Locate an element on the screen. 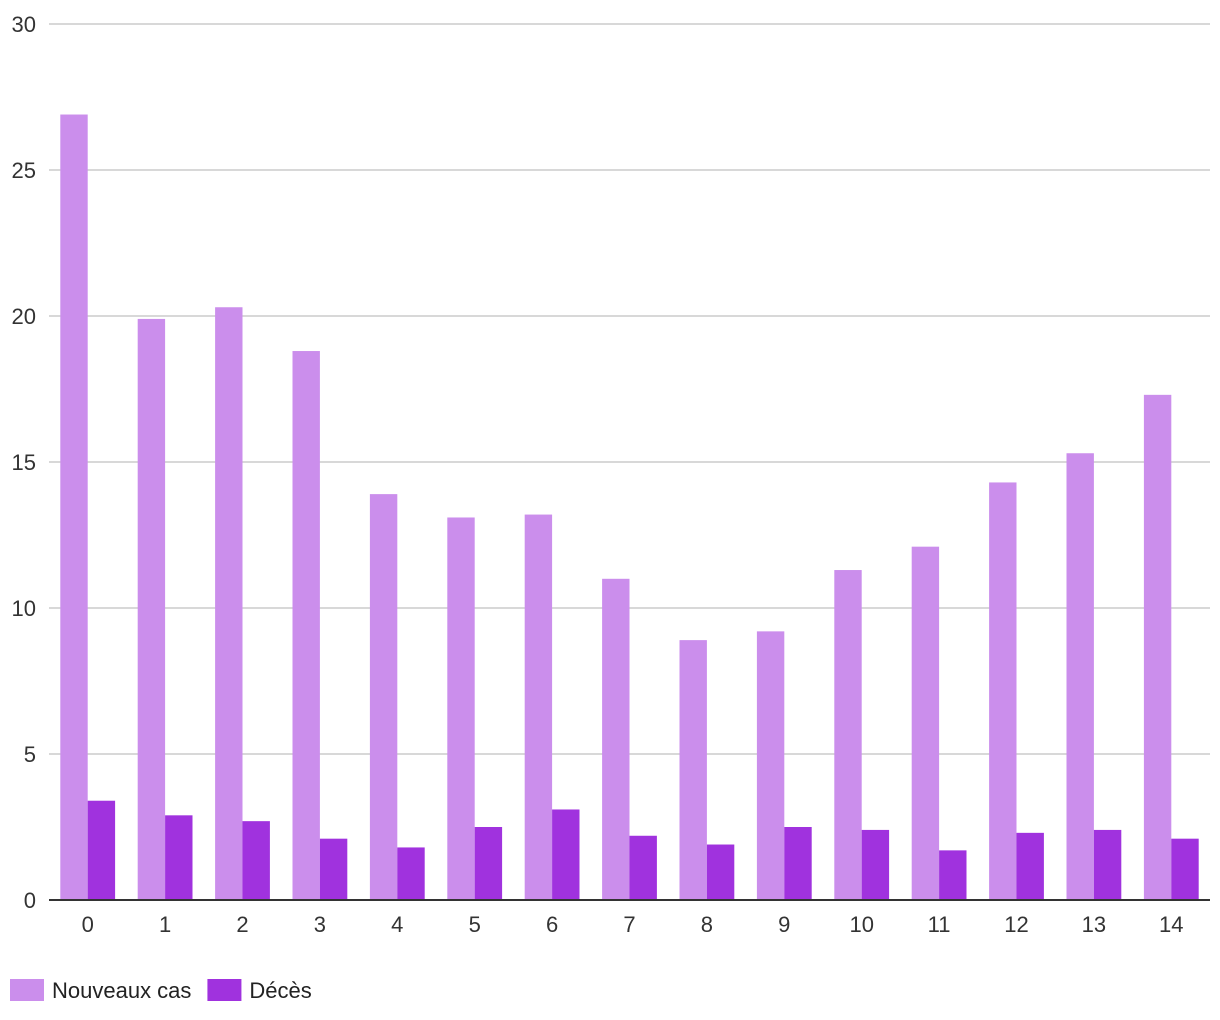 The width and height of the screenshot is (1220, 1020). x-tick-label: 11 is located at coordinates (939, 924).